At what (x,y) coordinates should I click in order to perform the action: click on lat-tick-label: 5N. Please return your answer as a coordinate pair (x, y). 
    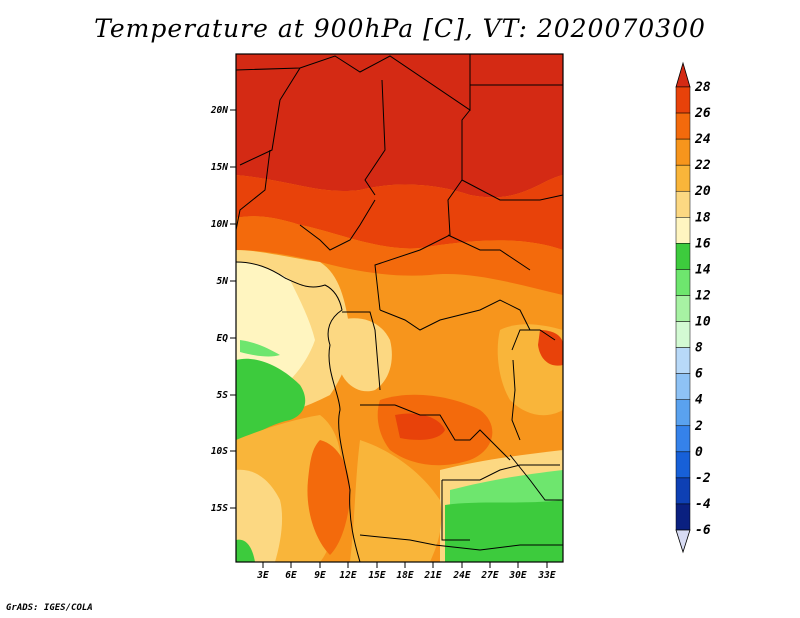
    Looking at the image, I should click on (223, 281).